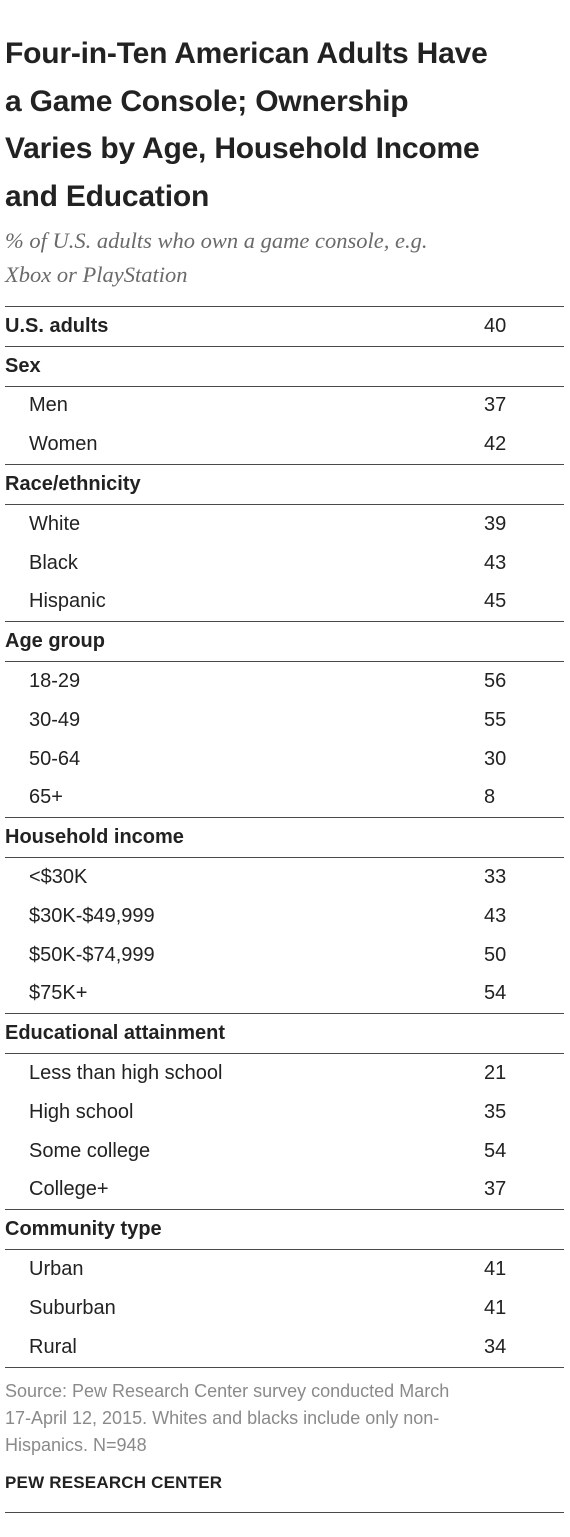  I want to click on group-header: Educational attainment, so click(284, 1033).